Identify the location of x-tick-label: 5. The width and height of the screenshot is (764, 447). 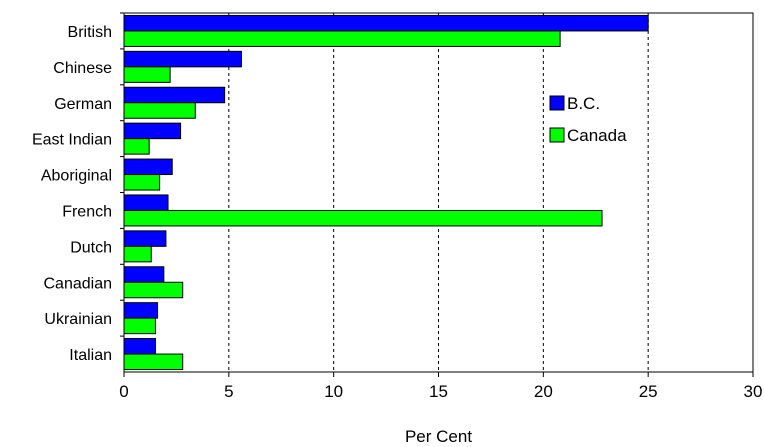
(228, 391).